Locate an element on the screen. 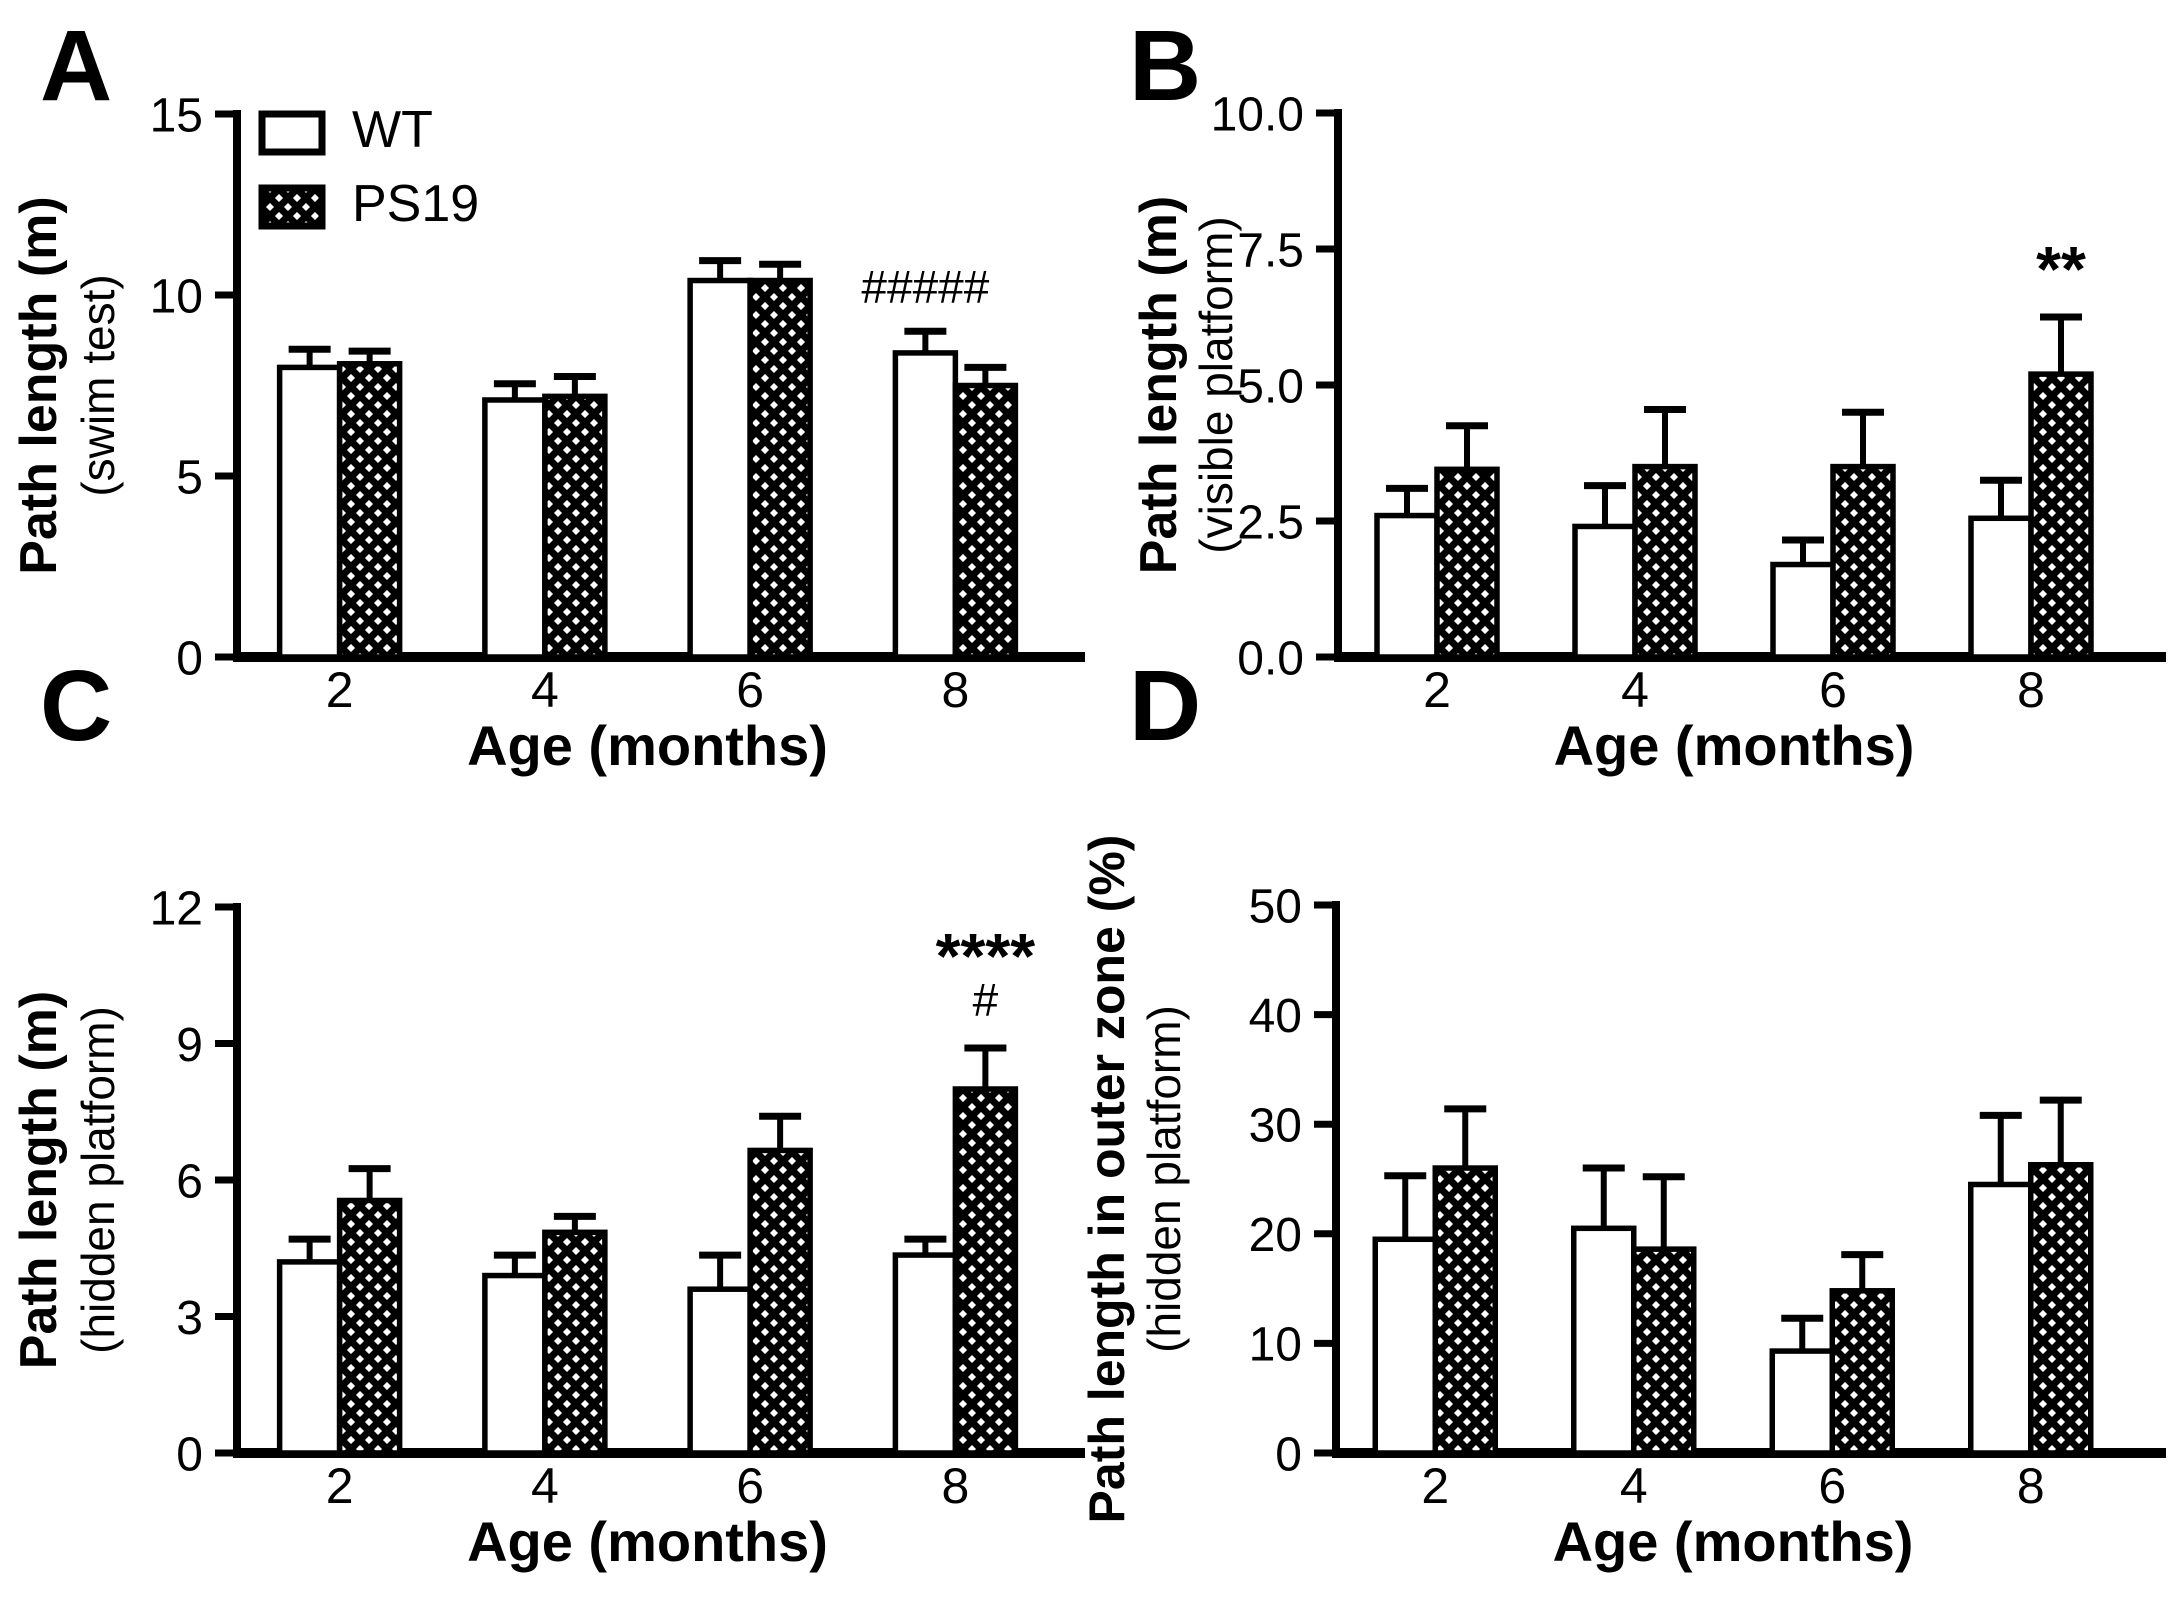 The height and width of the screenshot is (1601, 2179). legend-swatch-WT is located at coordinates (292, 133).